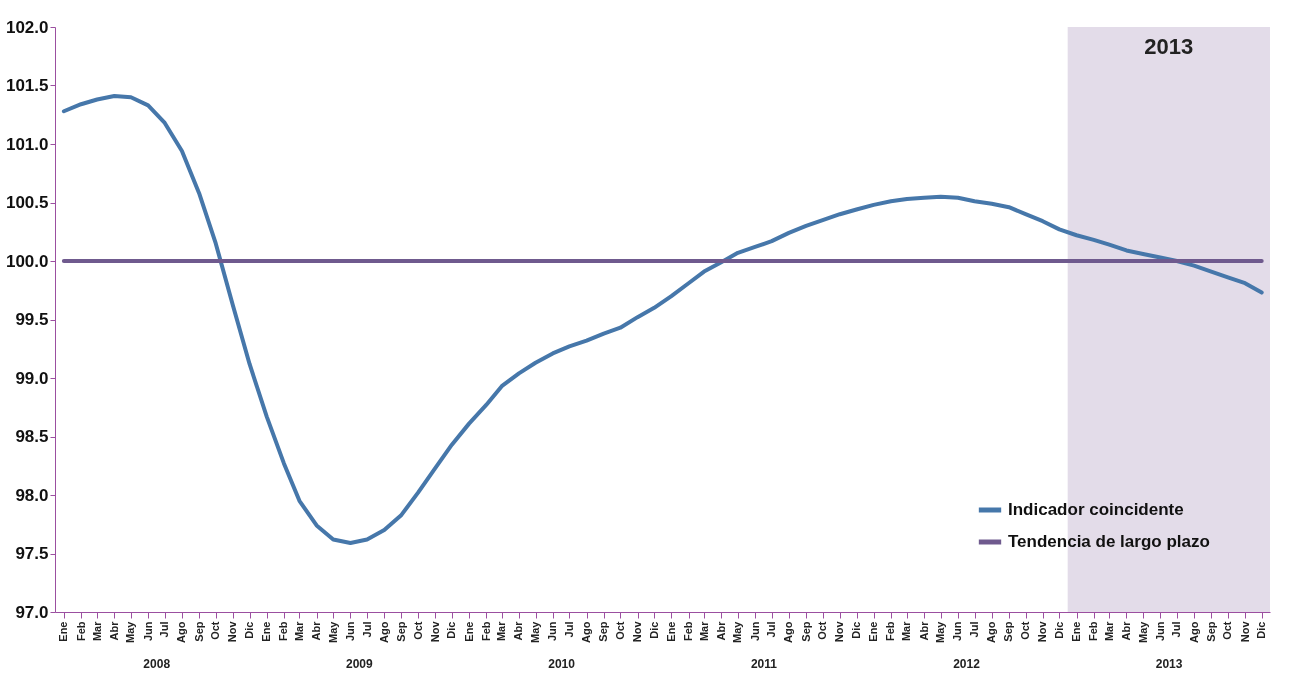 Image resolution: width=1304 pixels, height=675 pixels. I want to click on y-tick-label: 99.5, so click(32, 319).